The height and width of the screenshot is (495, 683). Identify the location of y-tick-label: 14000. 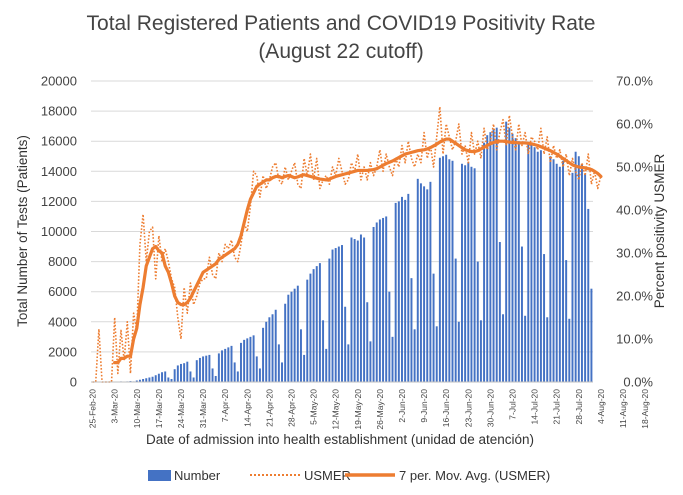
(59, 171).